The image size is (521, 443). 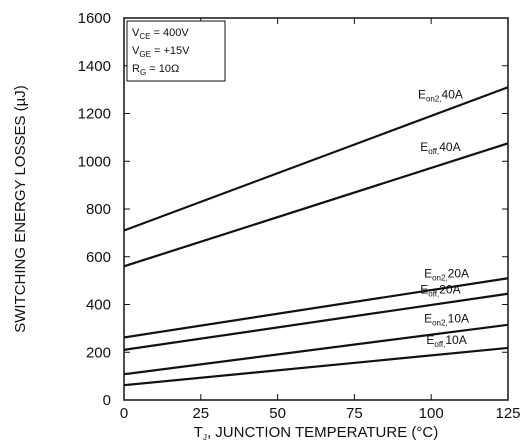 I want to click on y-tick-label: 400, so click(x=98, y=305).